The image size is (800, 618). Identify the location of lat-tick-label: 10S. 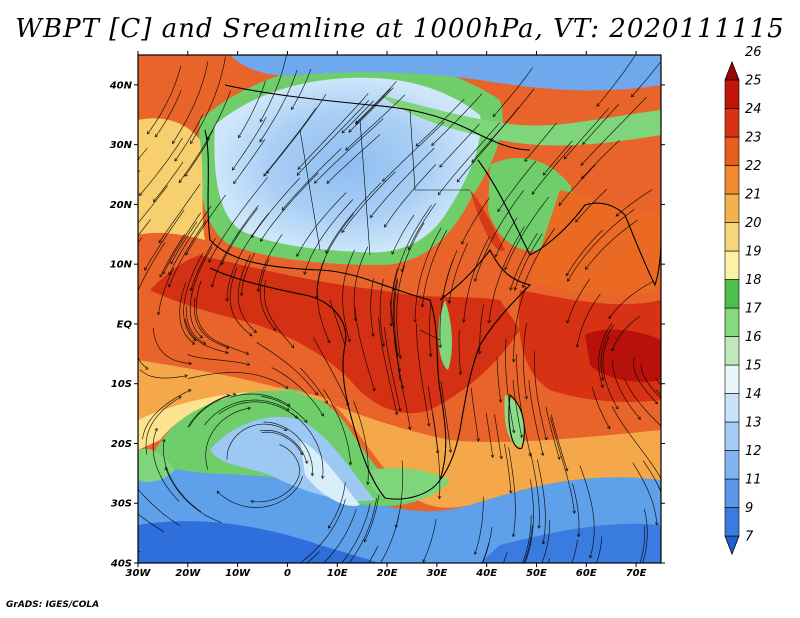
(121, 384).